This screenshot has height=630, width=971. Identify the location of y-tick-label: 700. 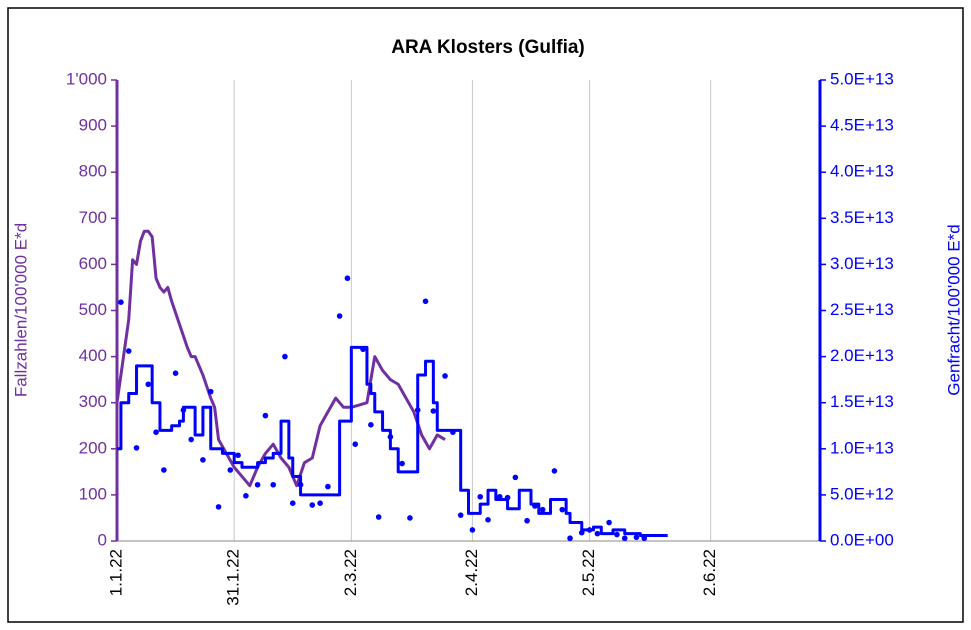
(93, 217).